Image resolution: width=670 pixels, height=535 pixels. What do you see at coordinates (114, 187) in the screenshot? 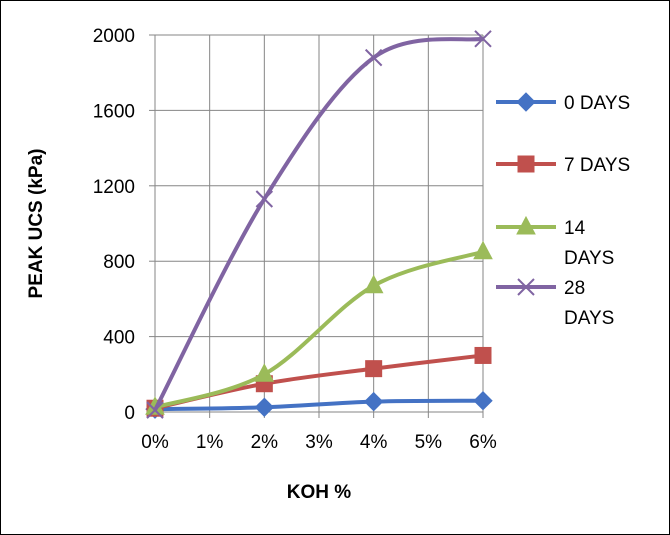
I see `y-tick-label: 1200` at bounding box center [114, 187].